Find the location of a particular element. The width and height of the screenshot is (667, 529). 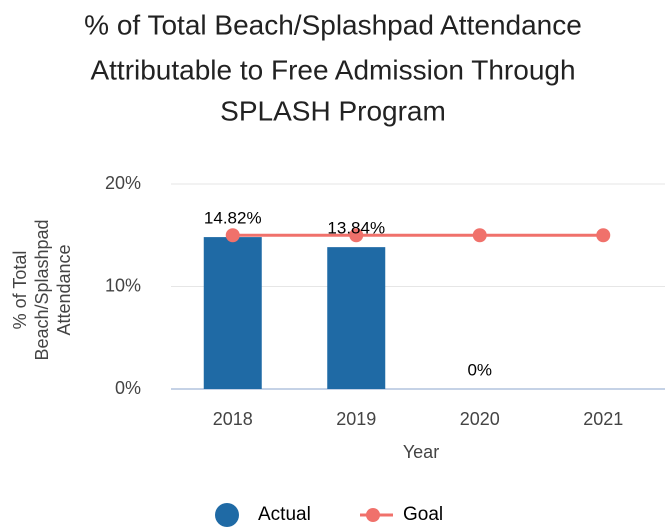

x-axis-label: Year is located at coordinates (421, 452).